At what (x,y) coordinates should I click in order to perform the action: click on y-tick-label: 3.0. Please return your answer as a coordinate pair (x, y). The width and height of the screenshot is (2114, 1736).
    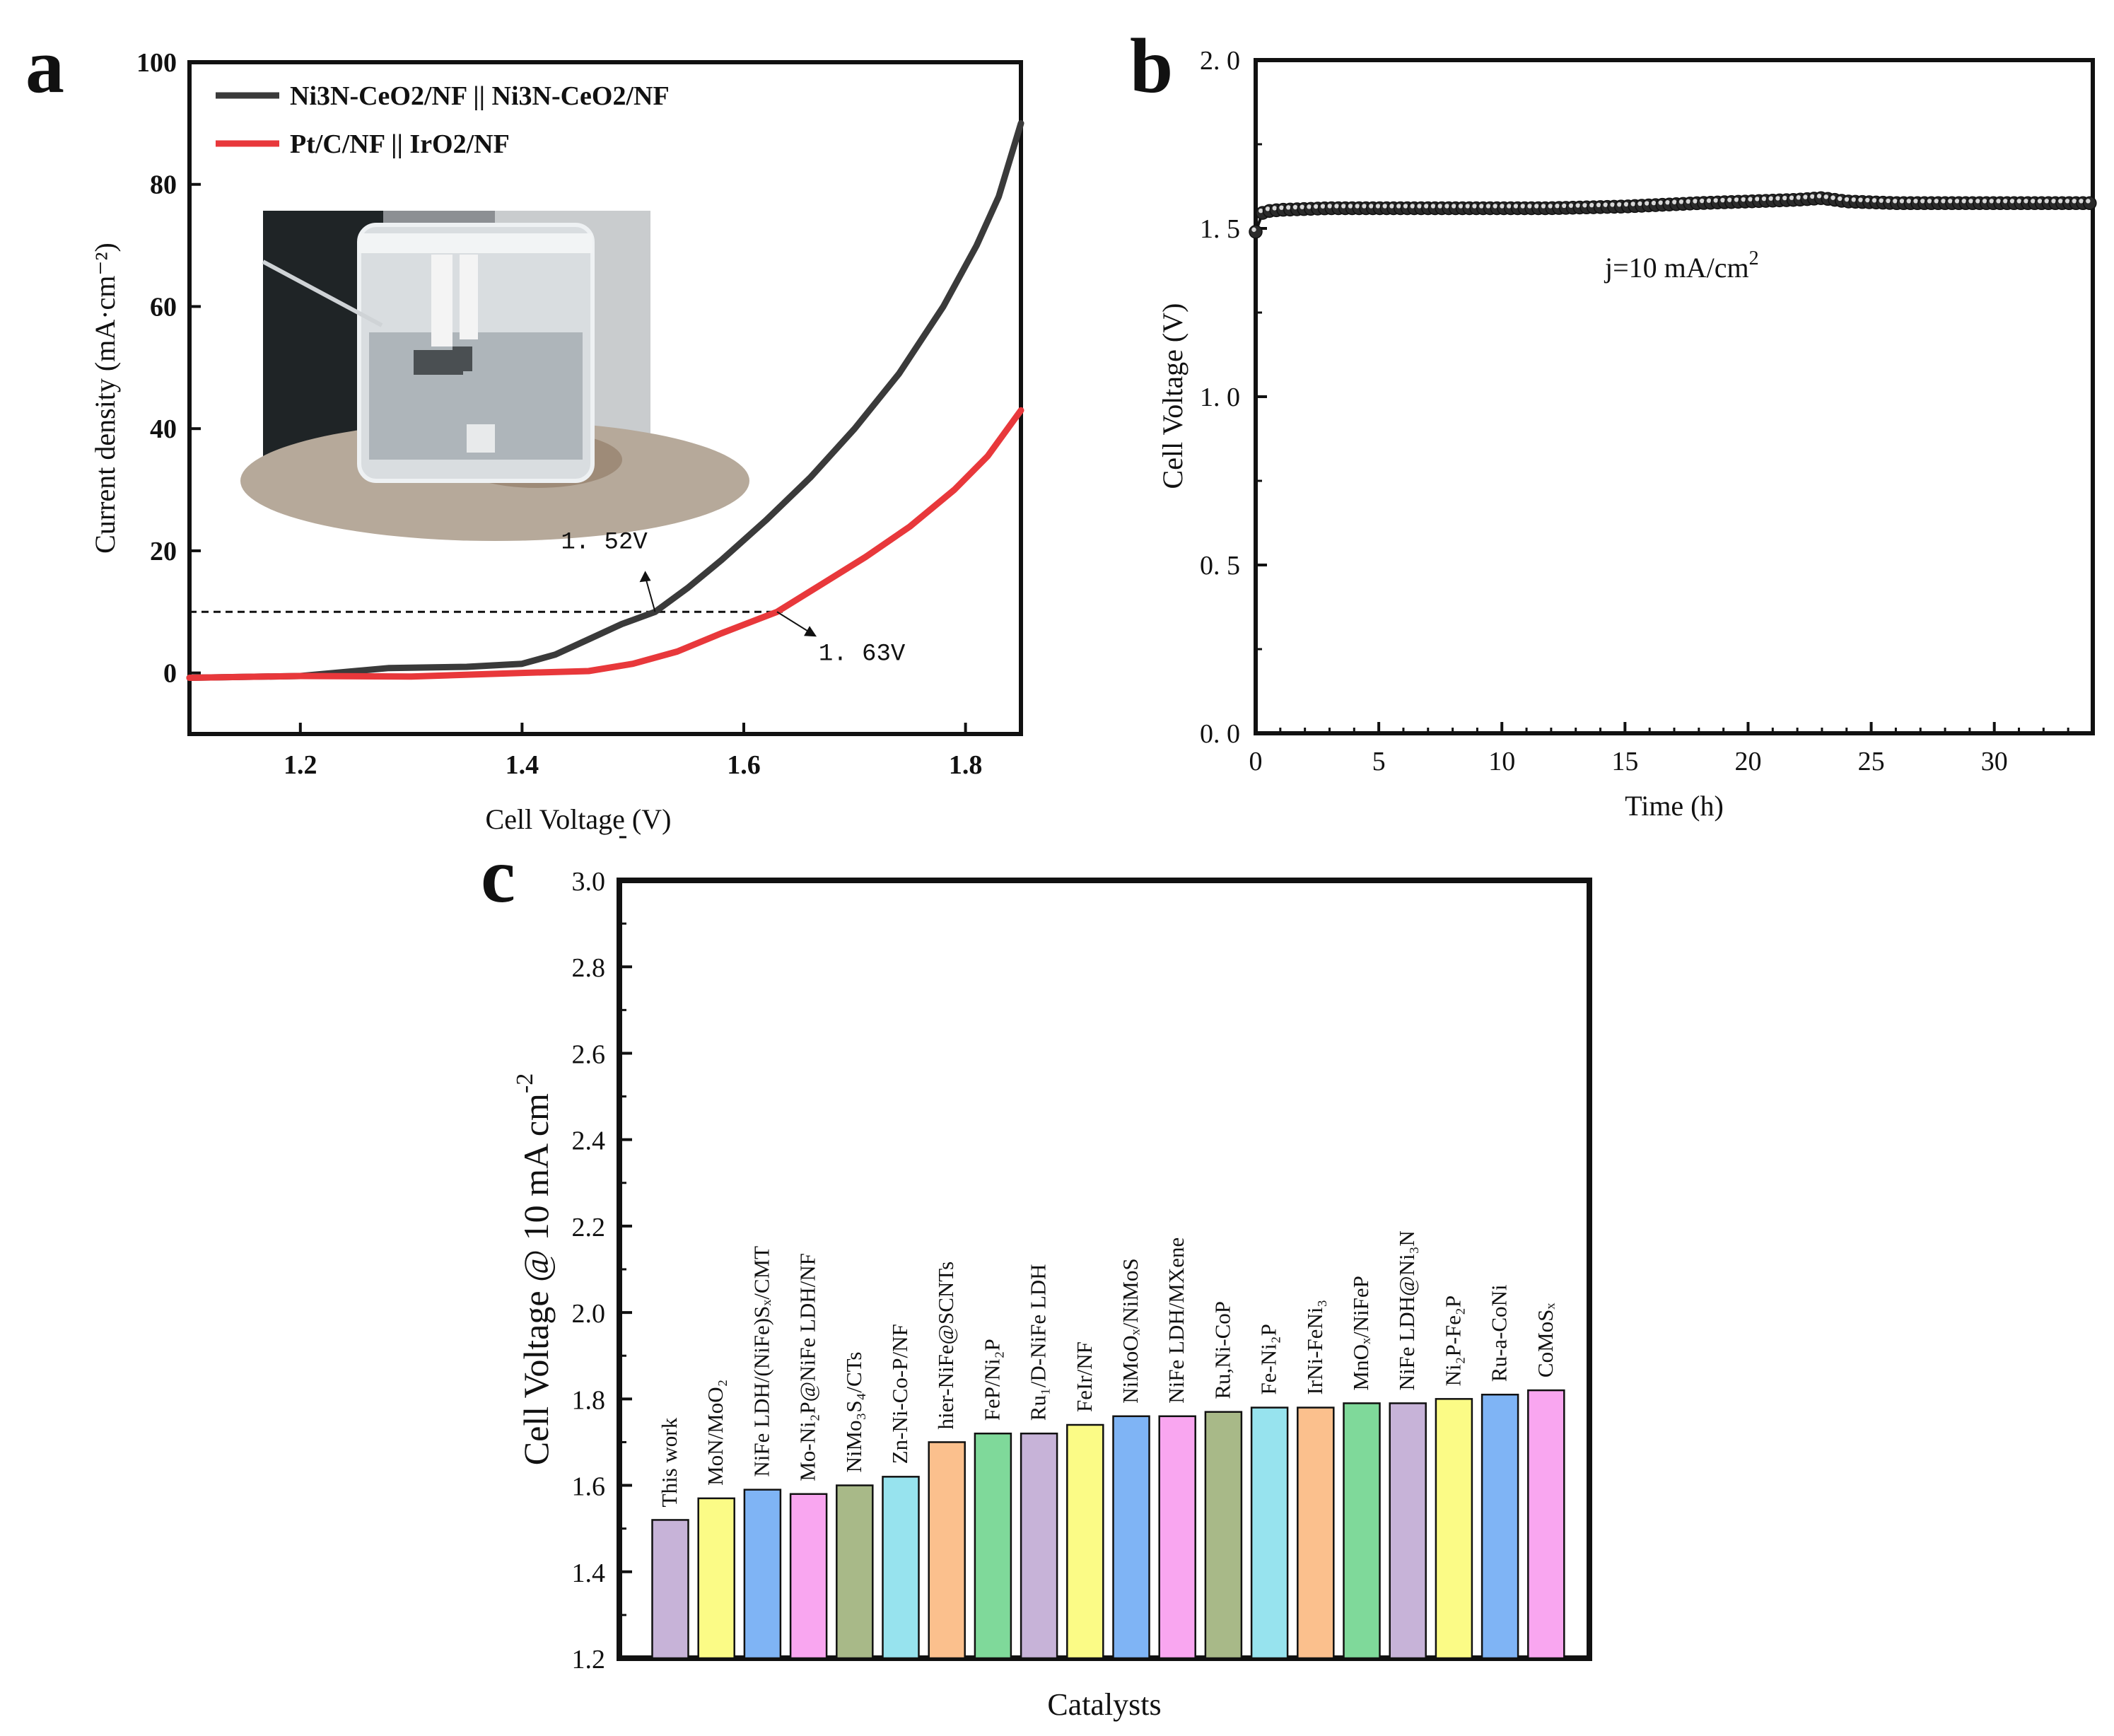
    Looking at the image, I should click on (589, 882).